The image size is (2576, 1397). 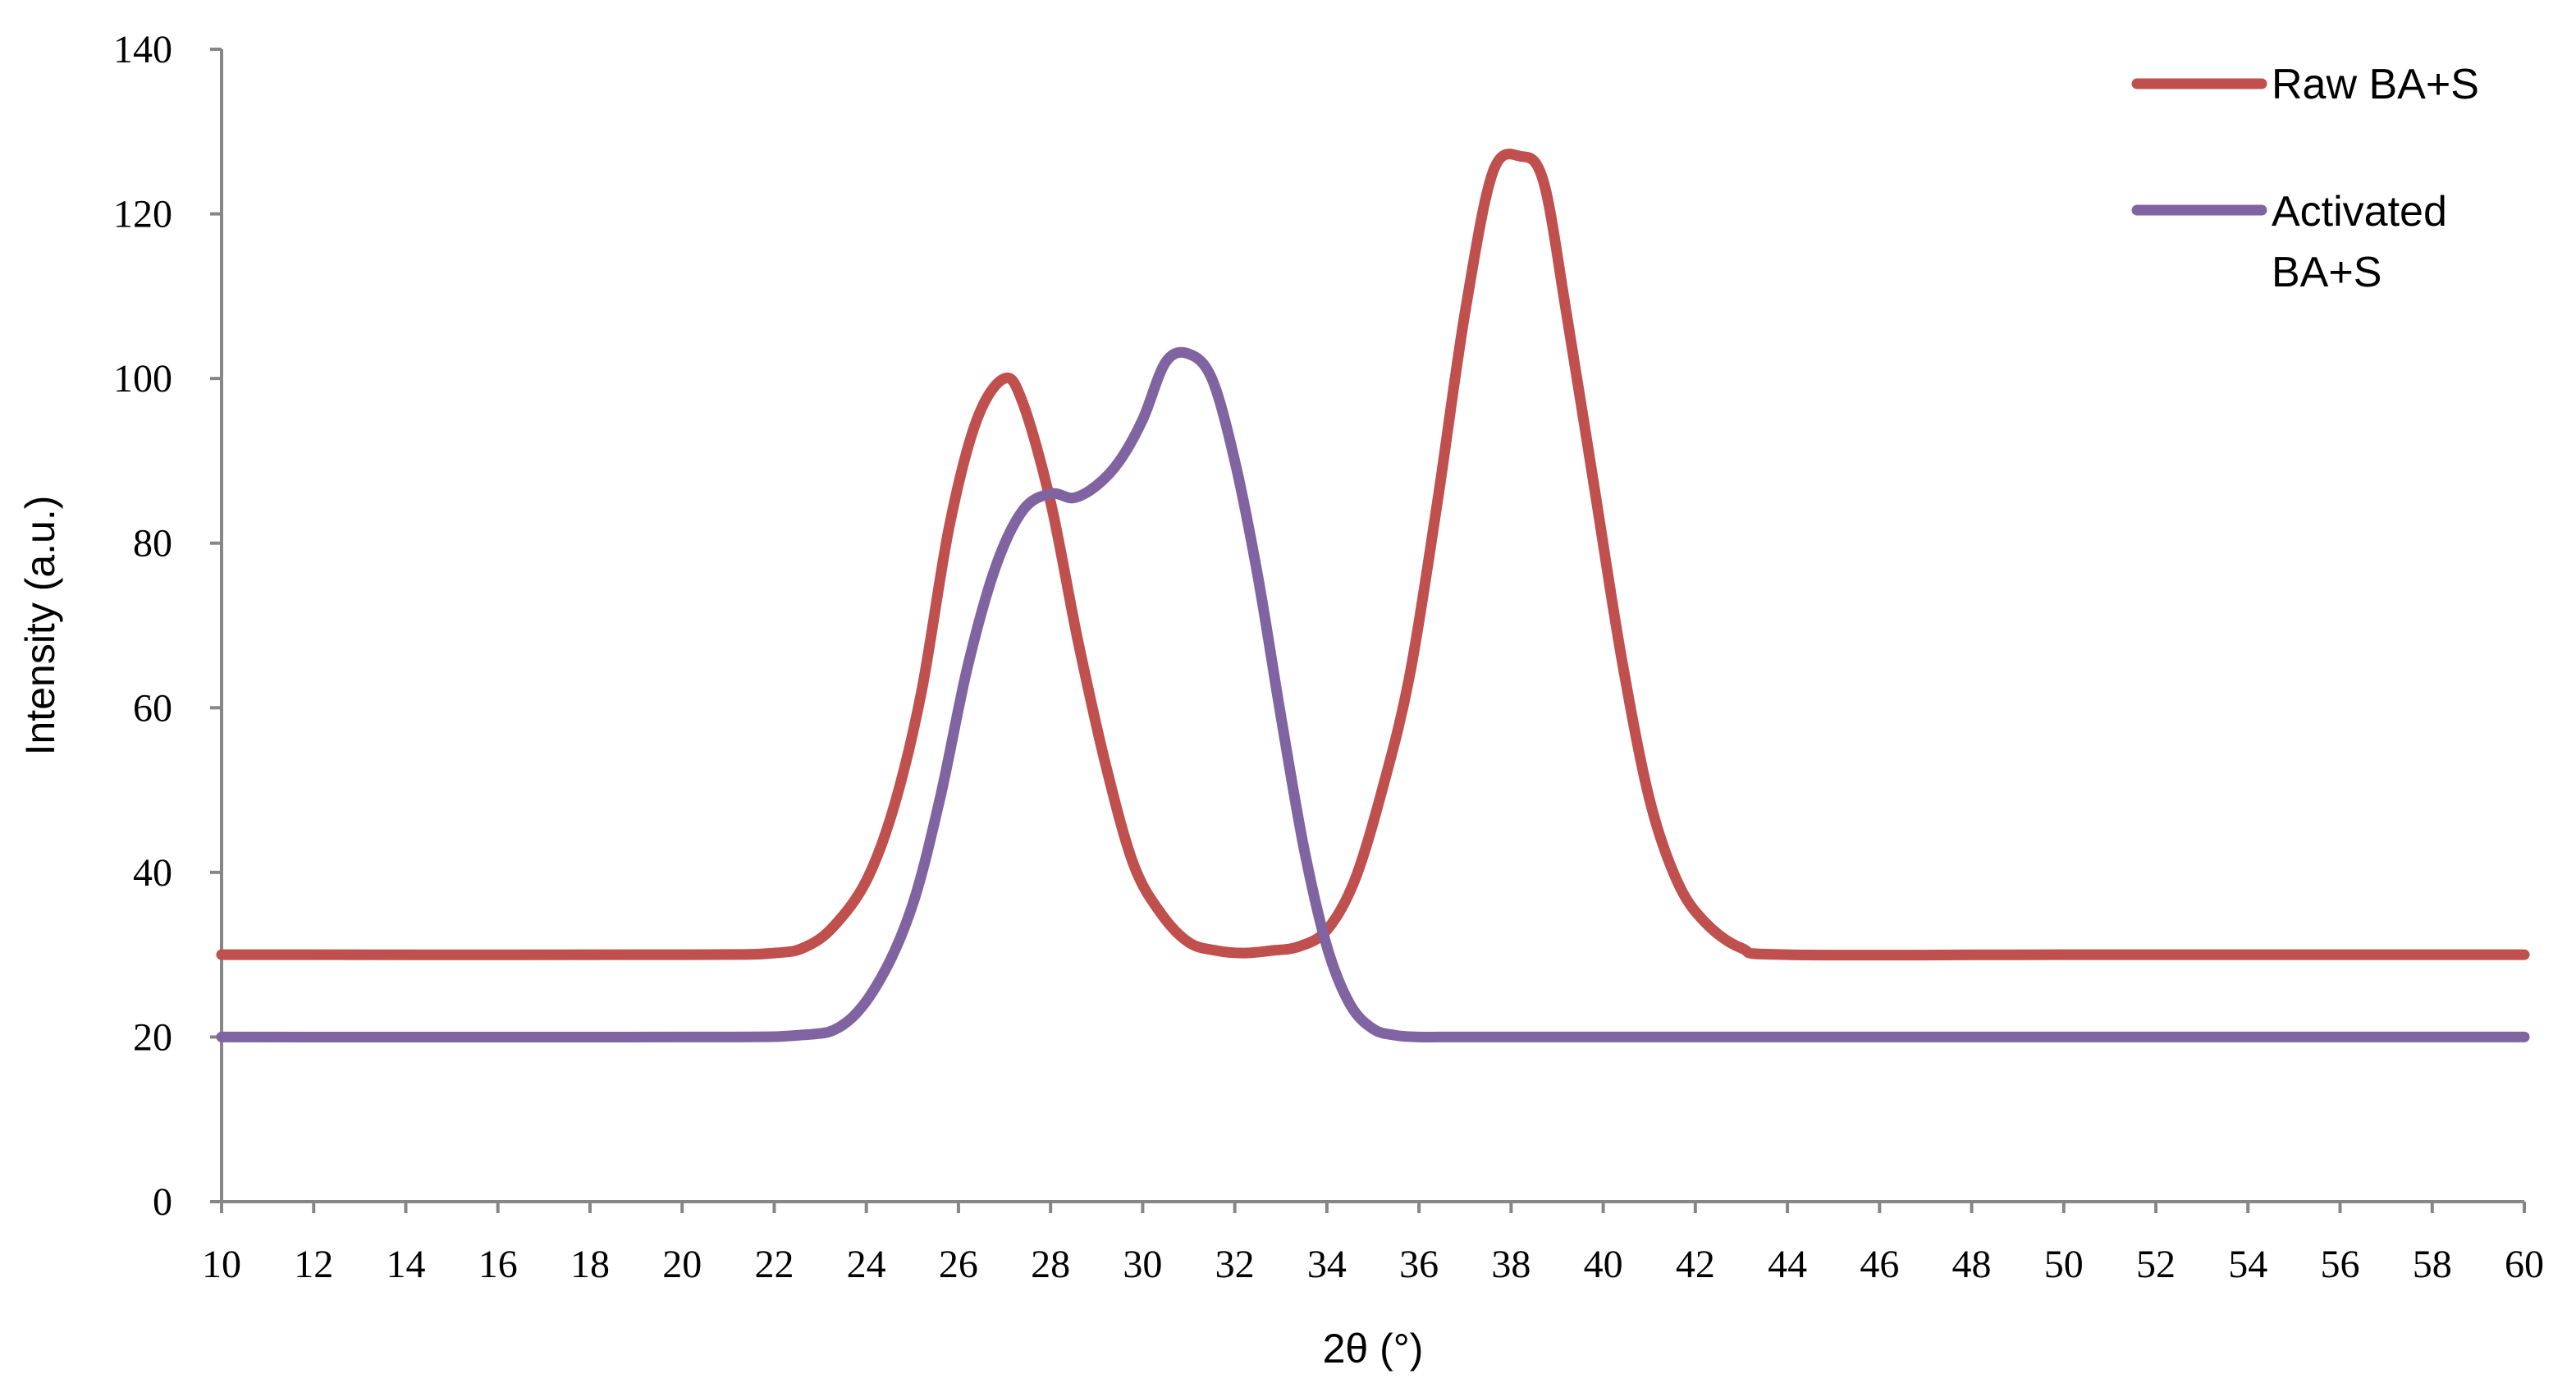 What do you see at coordinates (2524, 1264) in the screenshot?
I see `x-tick-label: 60` at bounding box center [2524, 1264].